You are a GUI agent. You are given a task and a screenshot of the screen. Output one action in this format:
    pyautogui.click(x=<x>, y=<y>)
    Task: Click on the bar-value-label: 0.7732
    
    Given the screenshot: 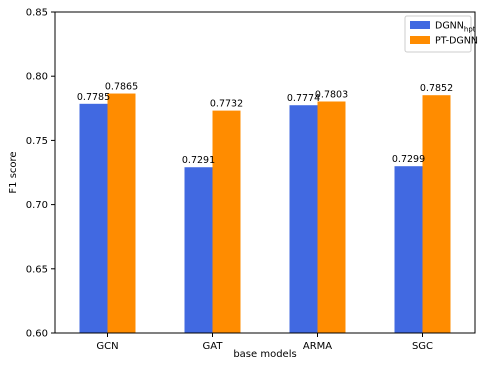 What is the action you would take?
    pyautogui.click(x=226, y=104)
    